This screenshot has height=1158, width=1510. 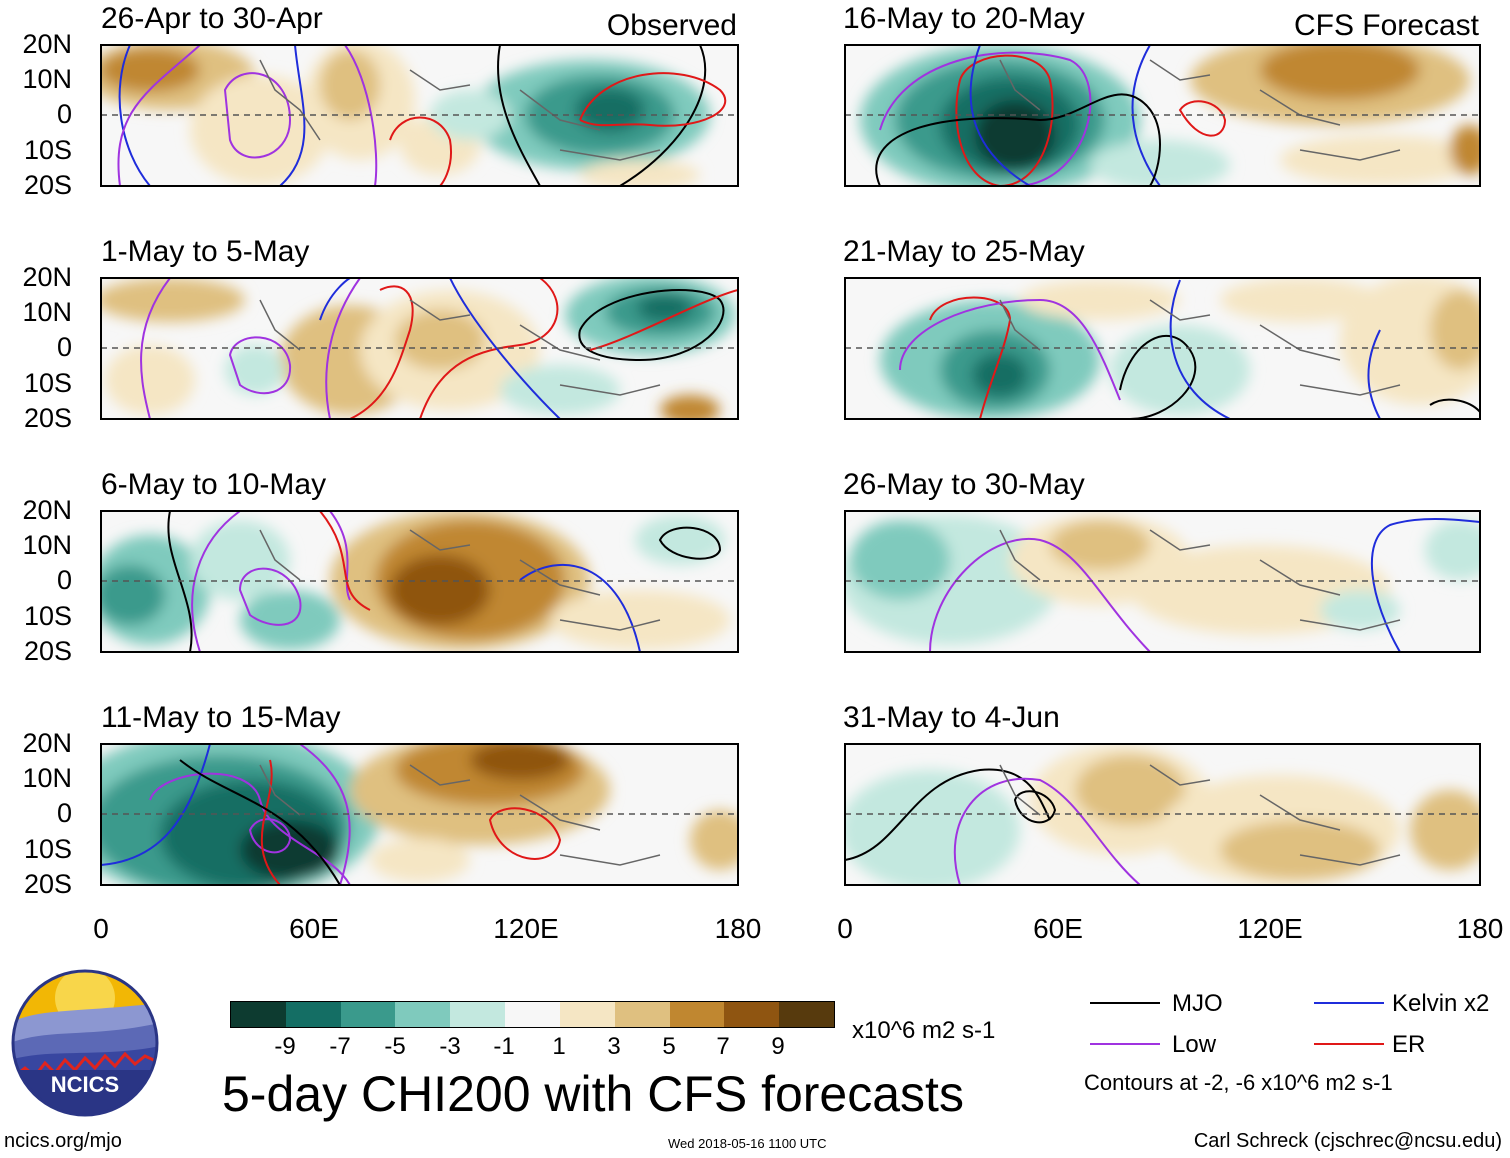 What do you see at coordinates (63, 1141) in the screenshot?
I see `footer-url: ncics.org/mjo` at bounding box center [63, 1141].